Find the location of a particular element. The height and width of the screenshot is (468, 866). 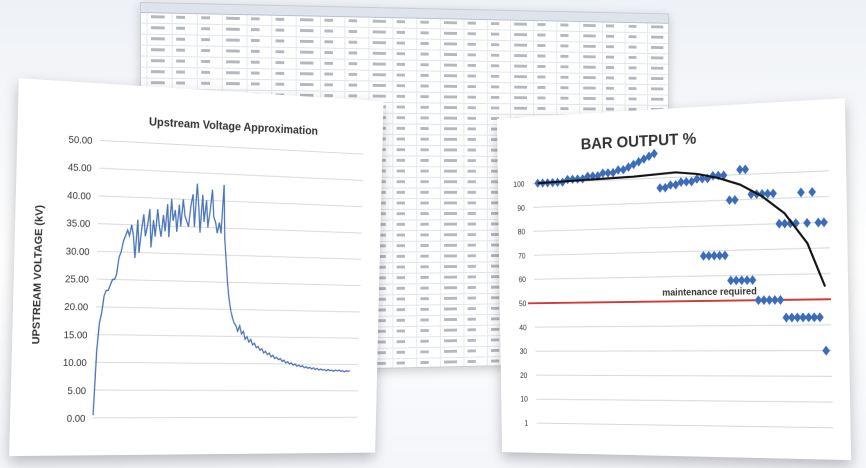

voltage-ytick-label: 5.00 is located at coordinates (76, 391).